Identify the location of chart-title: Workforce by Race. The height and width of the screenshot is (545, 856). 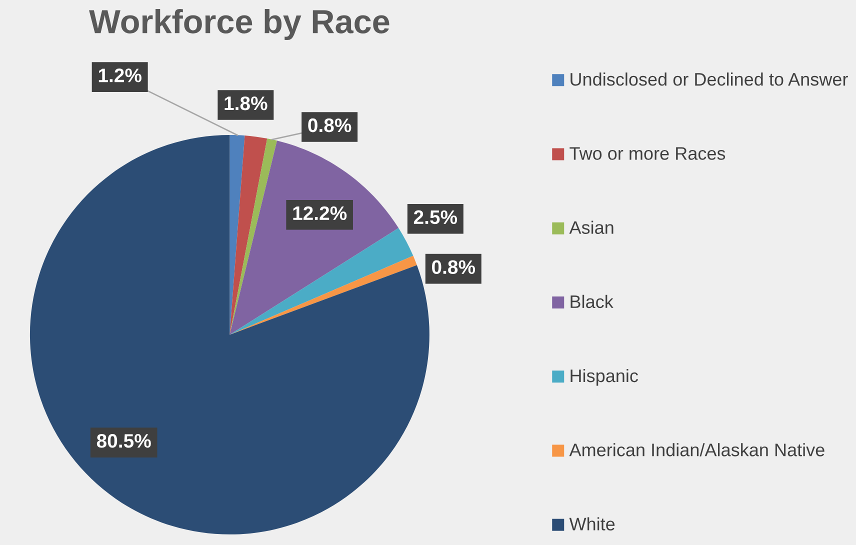
(239, 24).